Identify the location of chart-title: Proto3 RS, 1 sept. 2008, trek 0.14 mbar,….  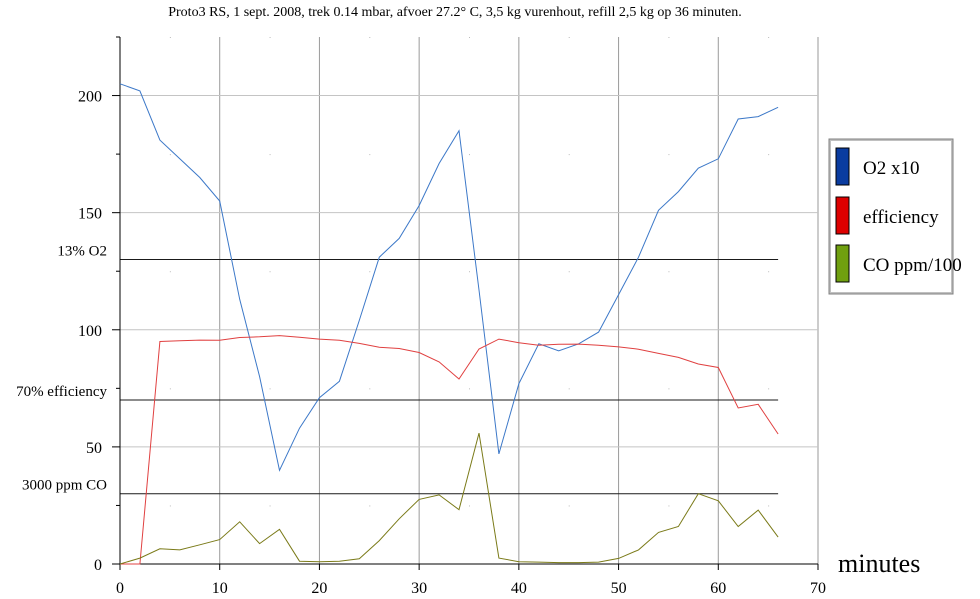
(455, 12).